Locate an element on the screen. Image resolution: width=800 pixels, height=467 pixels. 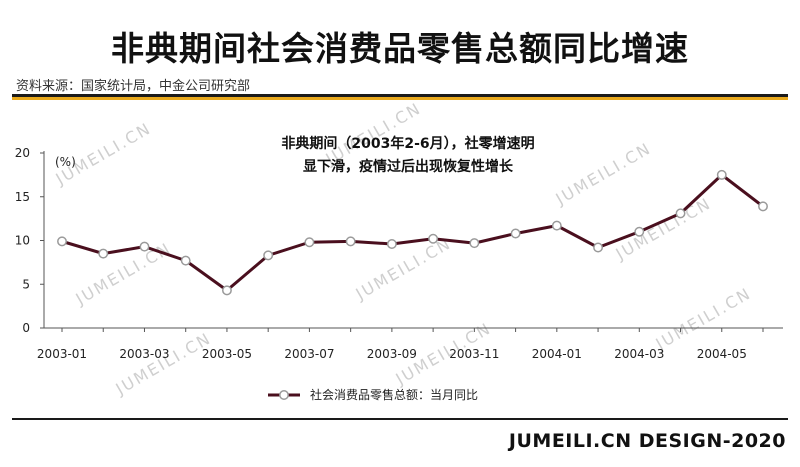
x-tick-label: 2003-01 is located at coordinates (62, 354).